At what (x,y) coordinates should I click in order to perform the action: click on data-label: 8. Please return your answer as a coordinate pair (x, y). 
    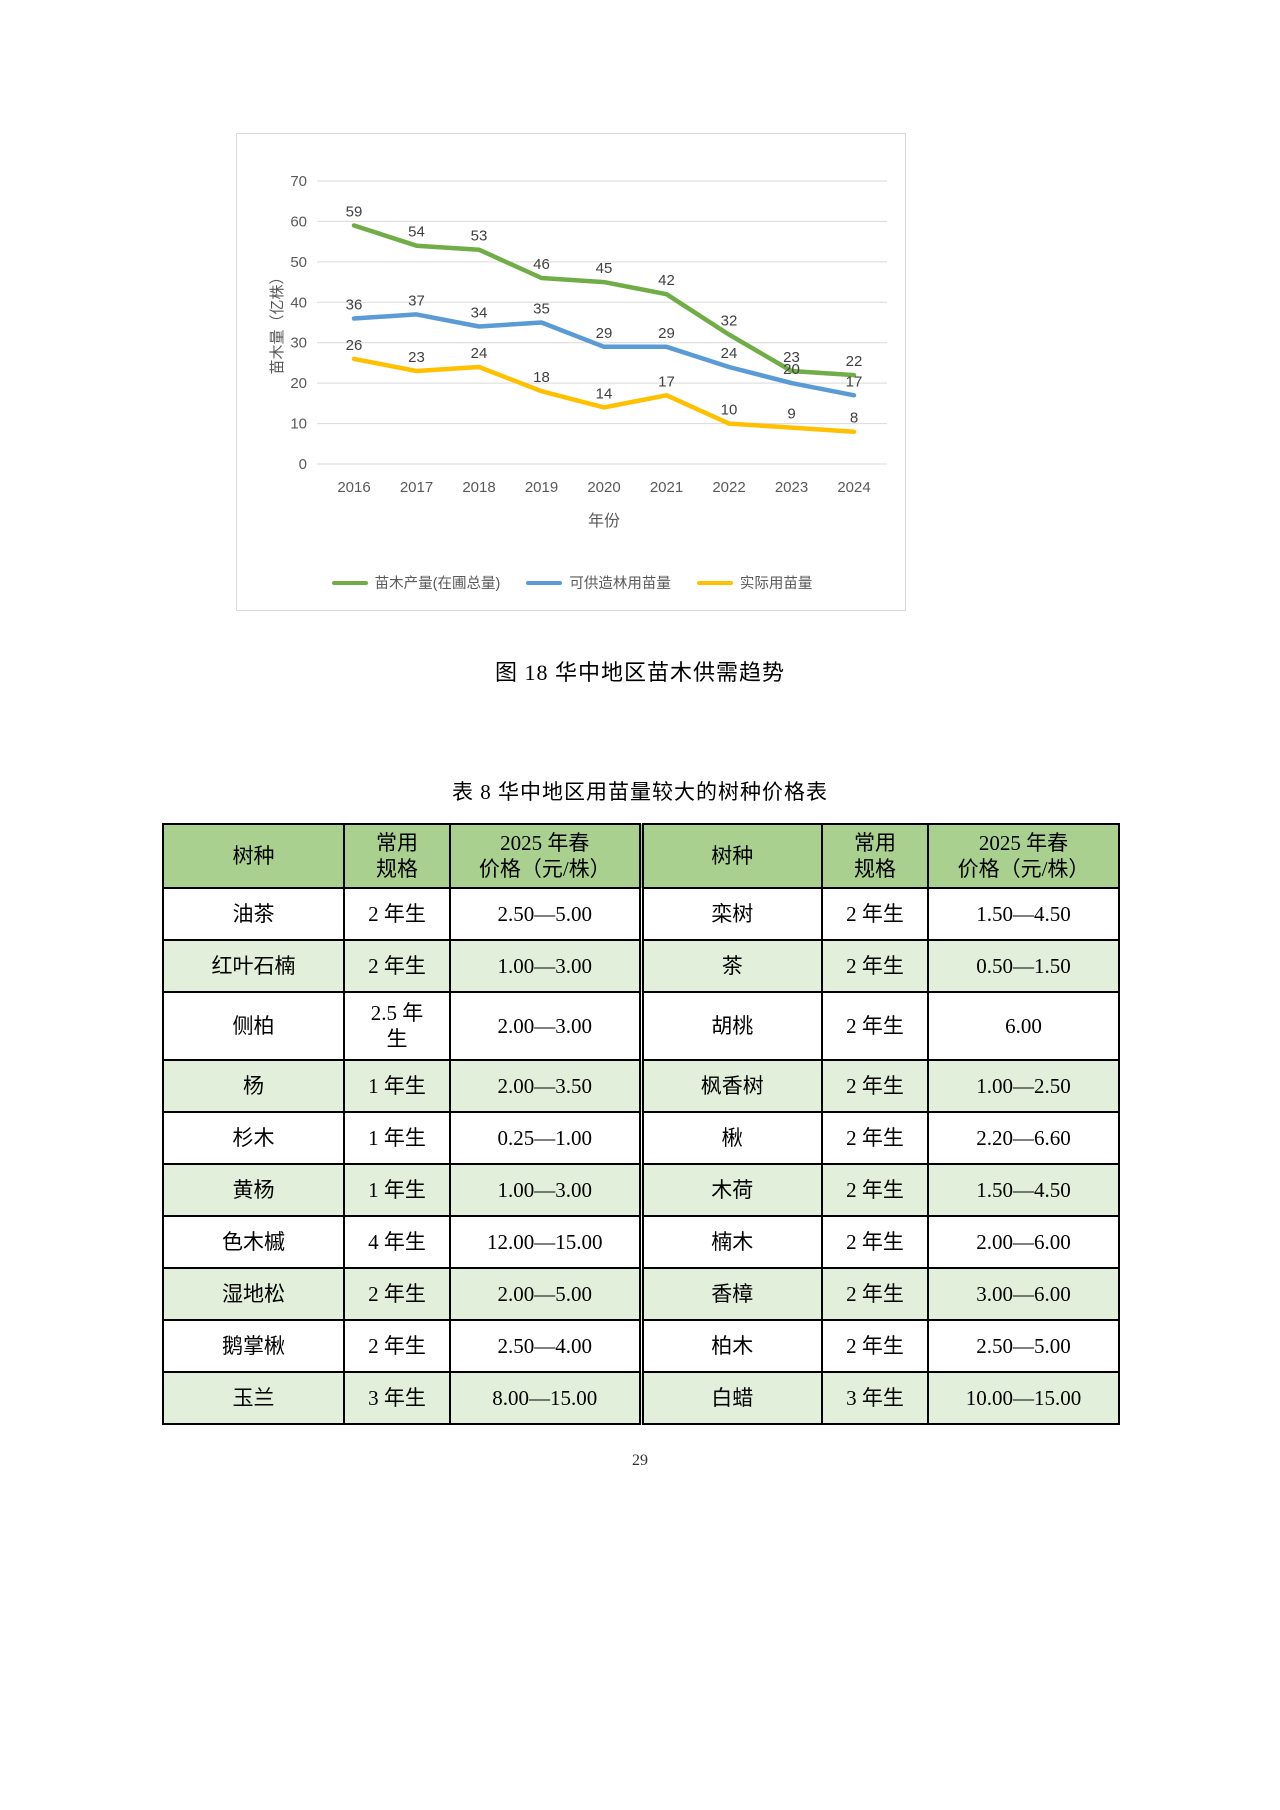
    Looking at the image, I should click on (854, 418).